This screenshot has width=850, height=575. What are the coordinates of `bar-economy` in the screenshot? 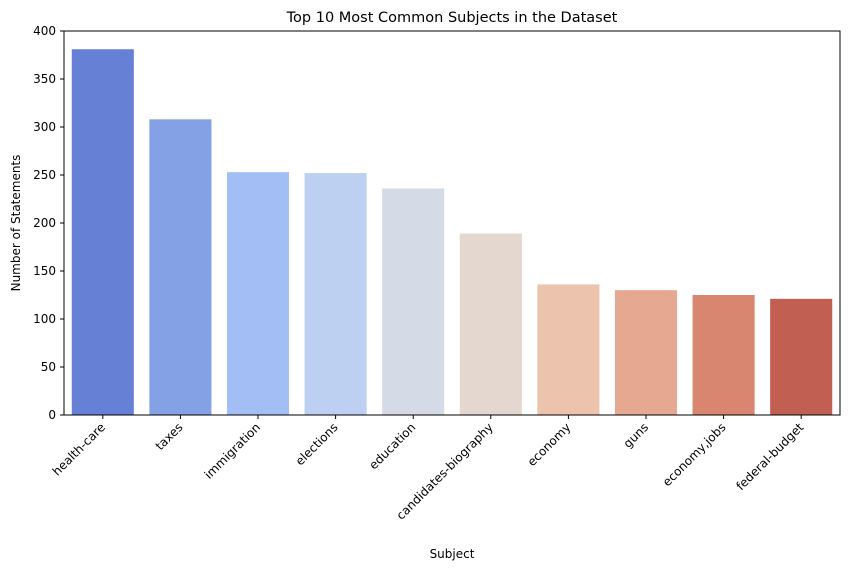 It's located at (568, 349).